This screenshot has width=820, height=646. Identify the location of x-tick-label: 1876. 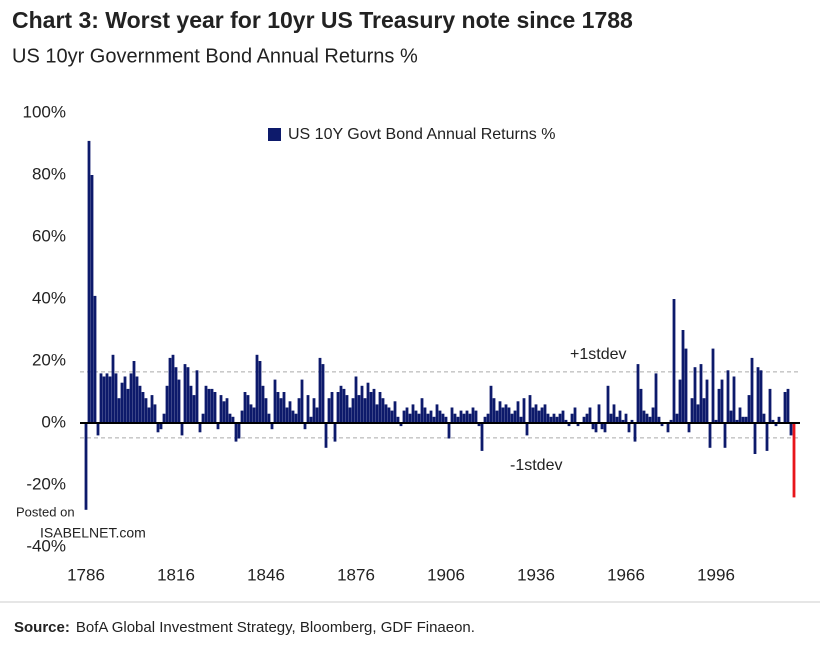
(356, 574).